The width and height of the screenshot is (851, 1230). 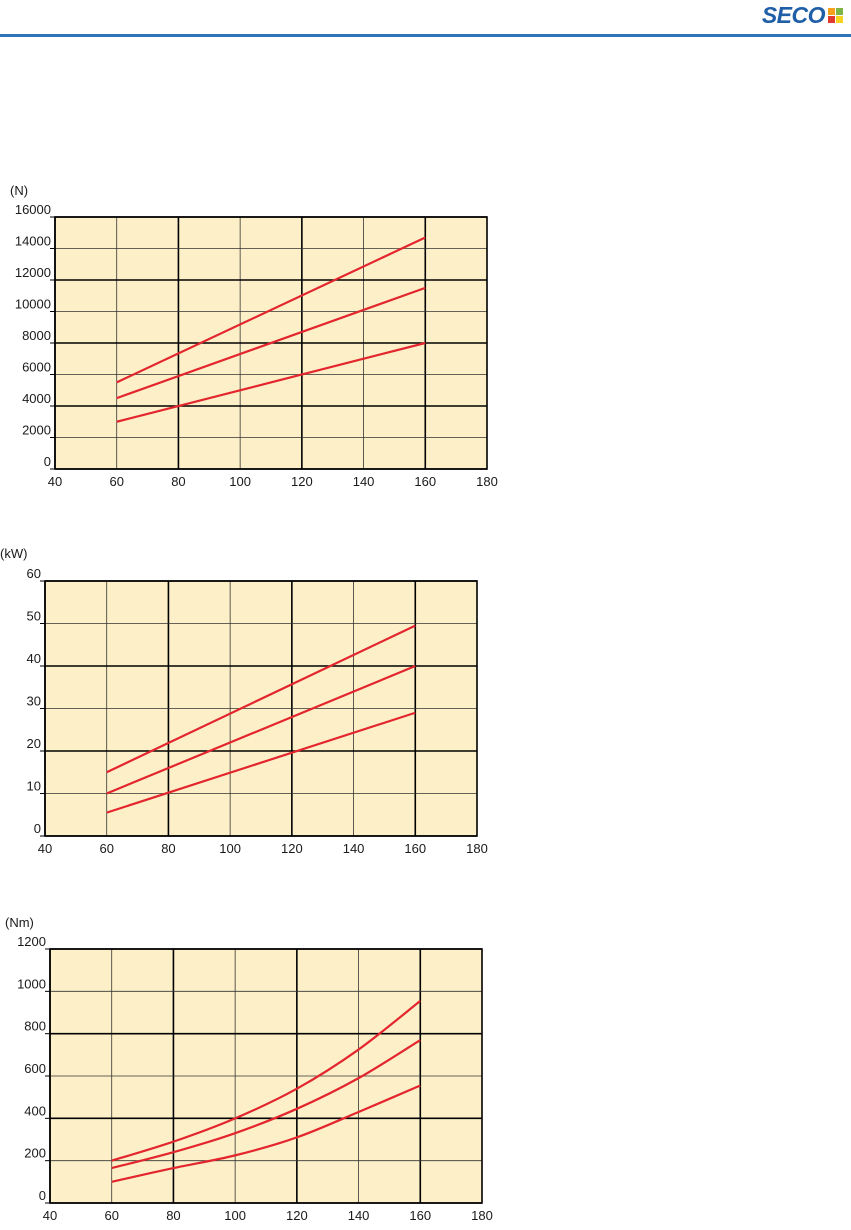 What do you see at coordinates (13, 553) in the screenshot?
I see `y-axis-label: (kW)` at bounding box center [13, 553].